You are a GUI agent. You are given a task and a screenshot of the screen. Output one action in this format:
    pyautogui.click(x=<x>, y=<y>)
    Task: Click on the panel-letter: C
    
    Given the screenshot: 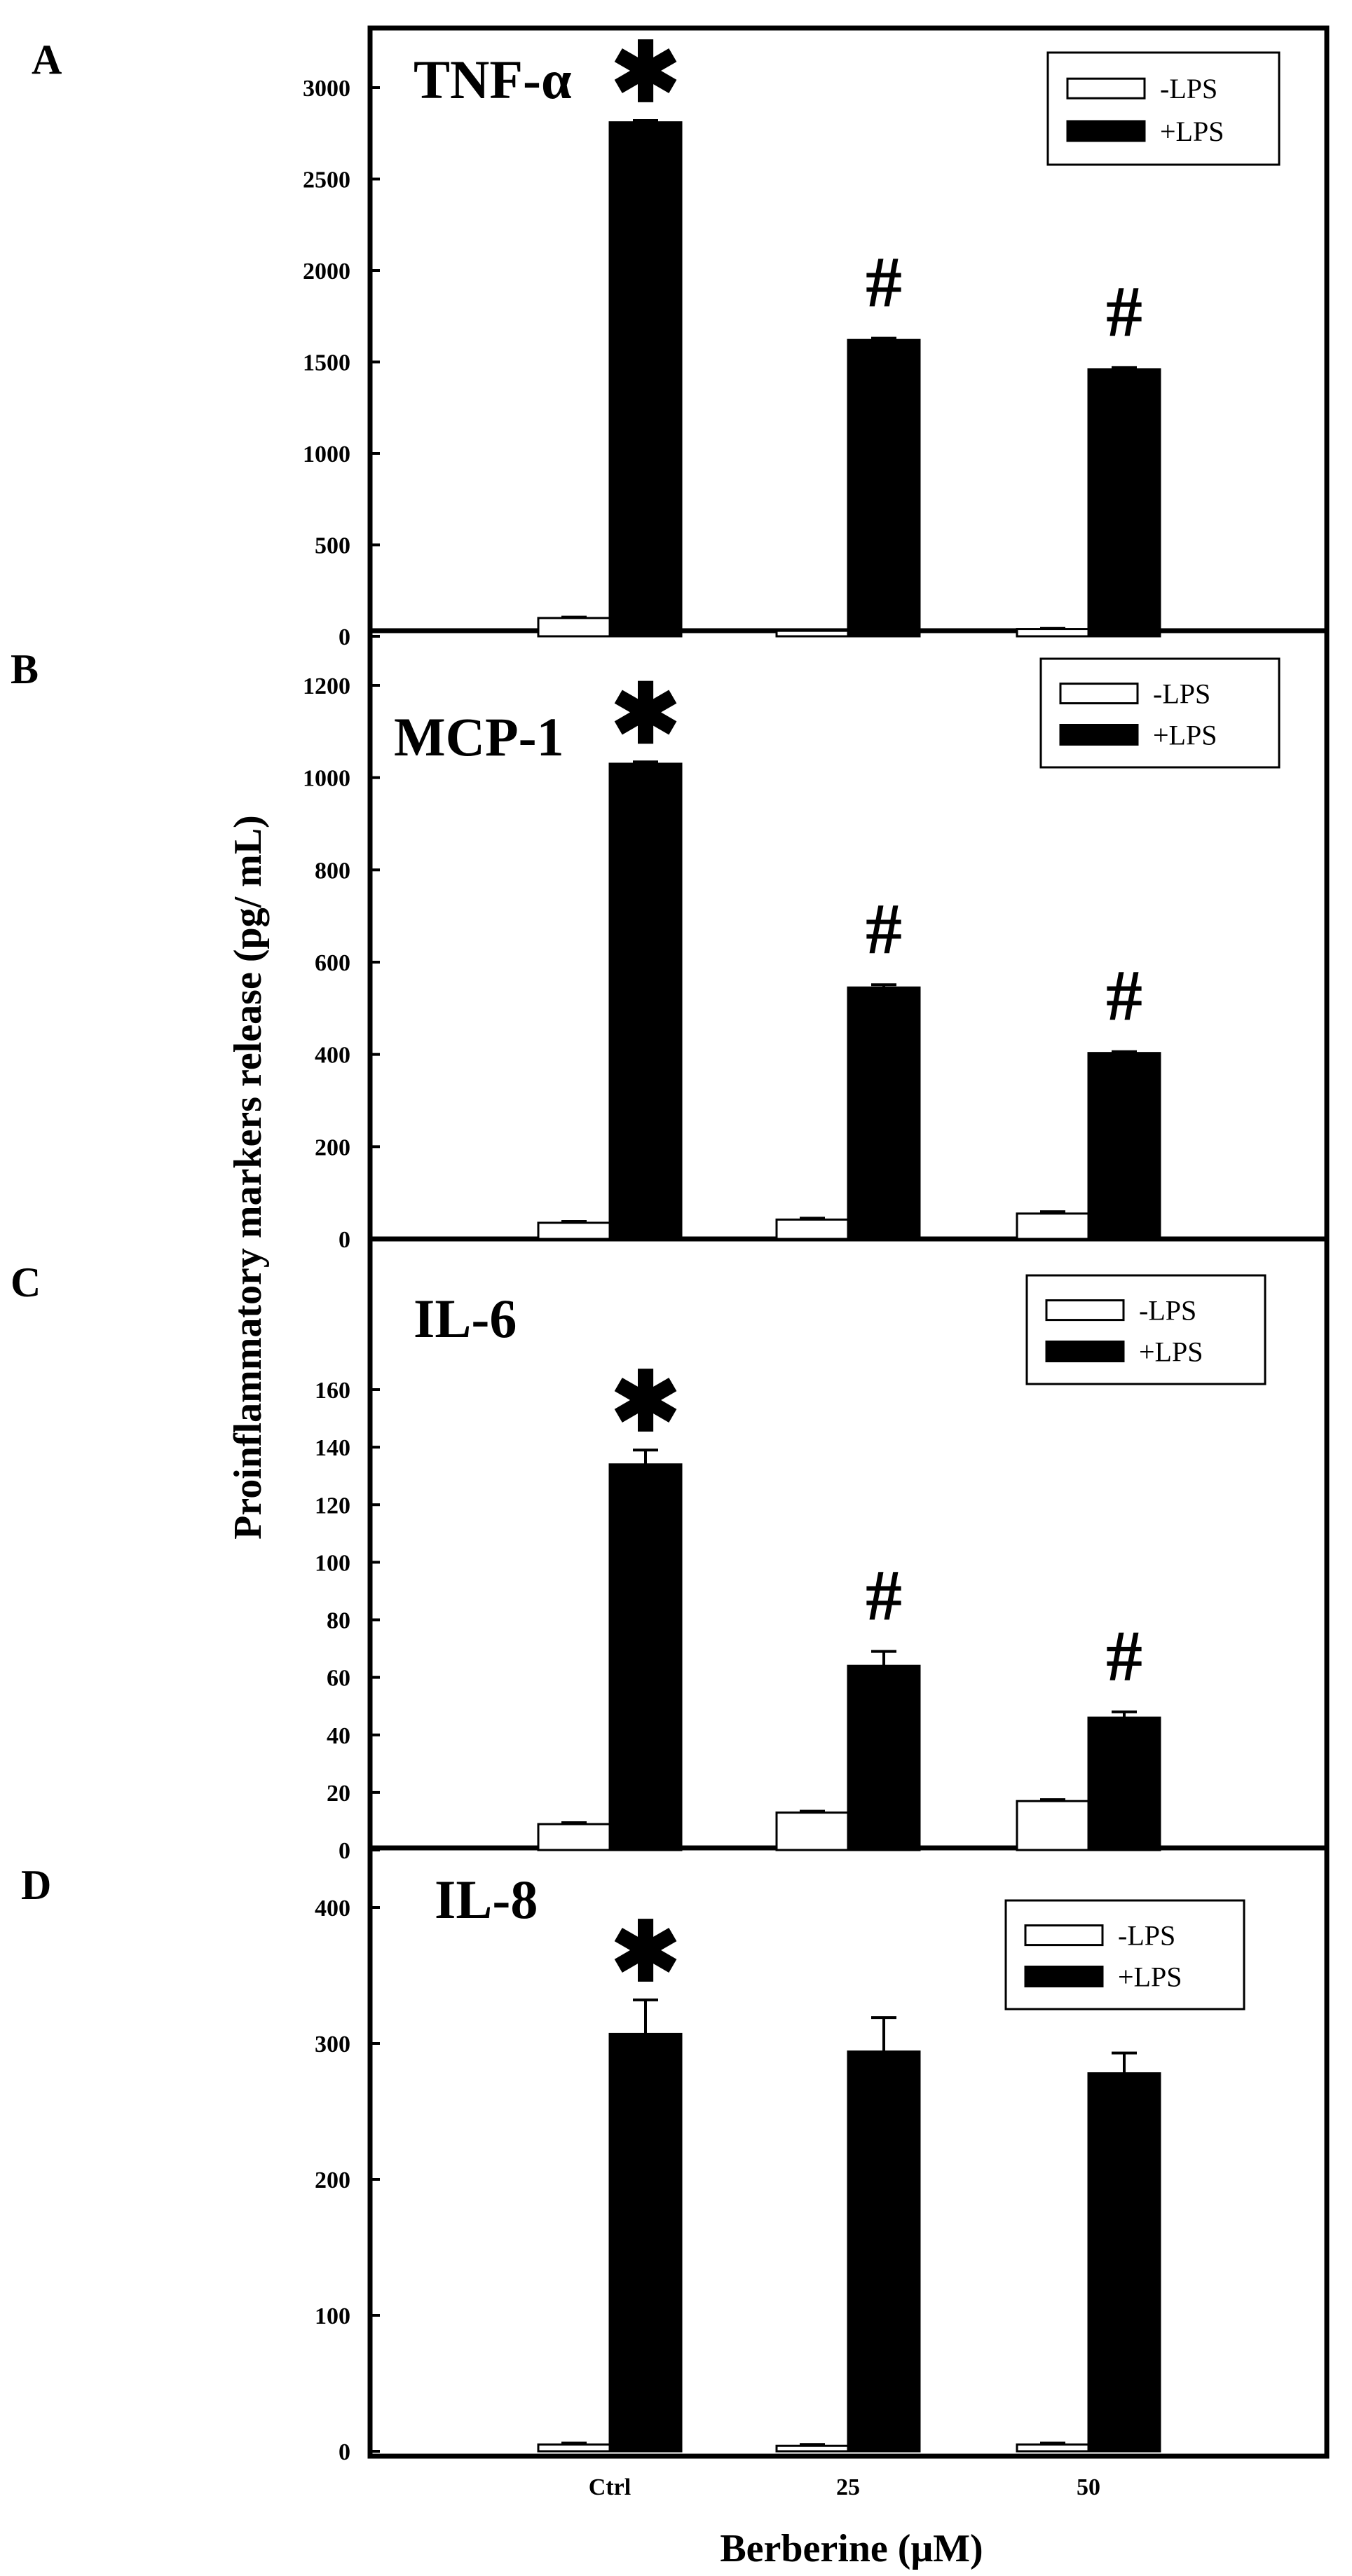 What is the action you would take?
    pyautogui.click(x=26, y=1283)
    